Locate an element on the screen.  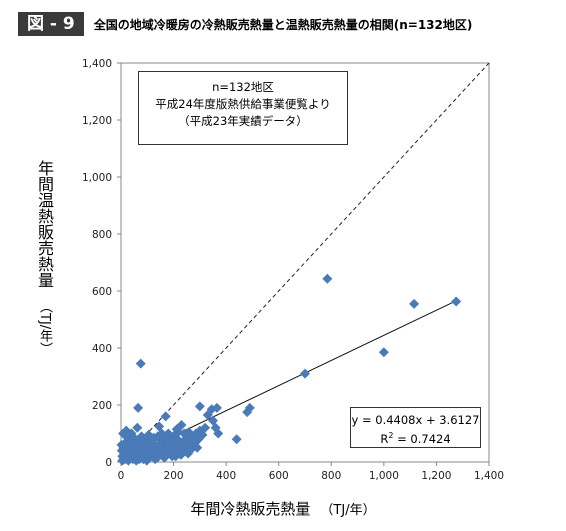
figure-badge: 図 - 9 is located at coordinates (51, 24).